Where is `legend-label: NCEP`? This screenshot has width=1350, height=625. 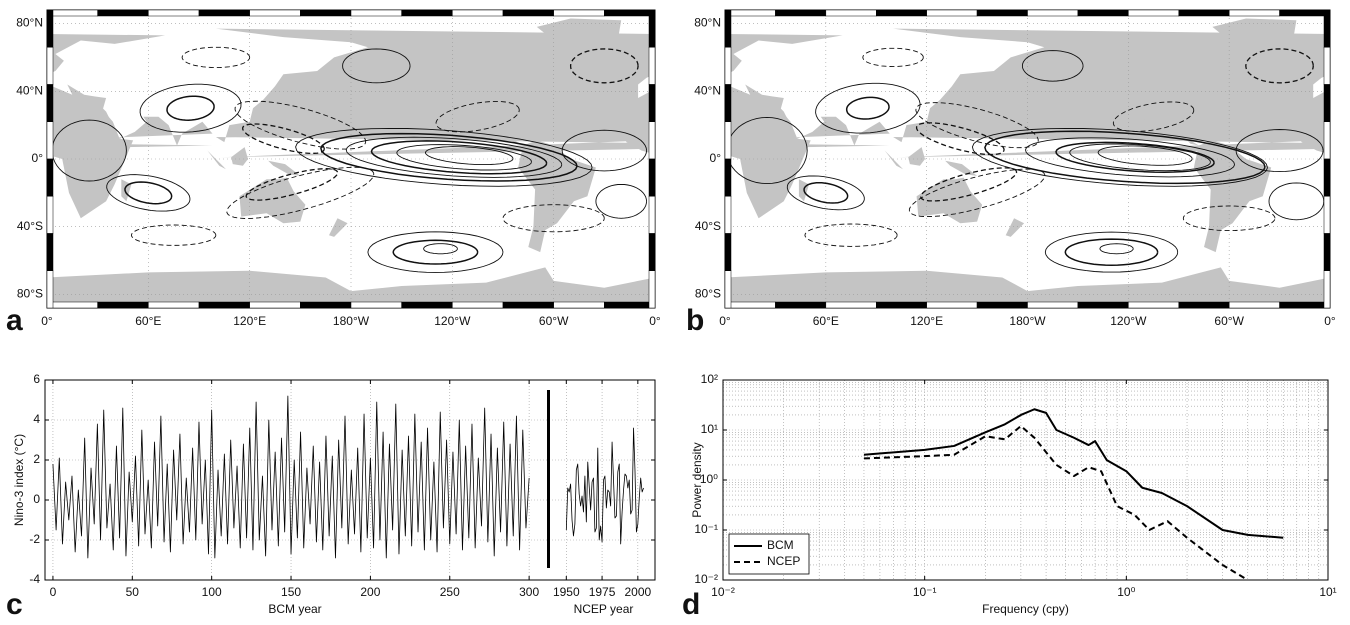
legend-label: NCEP is located at coordinates (783, 561).